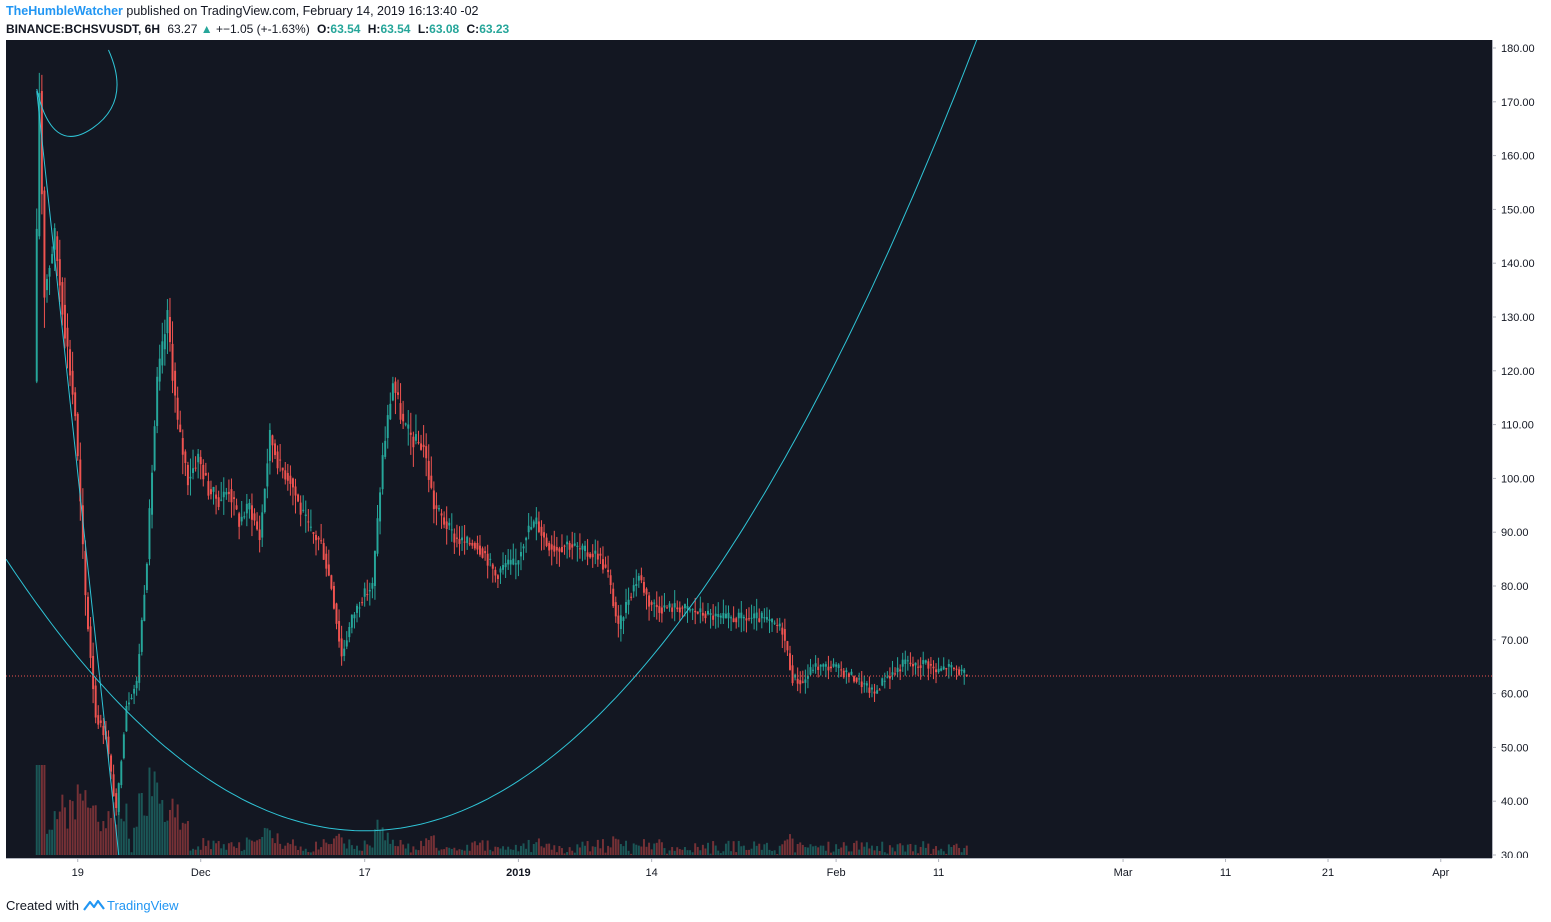  I want to click on time-tick-label: Mar, so click(1123, 873).